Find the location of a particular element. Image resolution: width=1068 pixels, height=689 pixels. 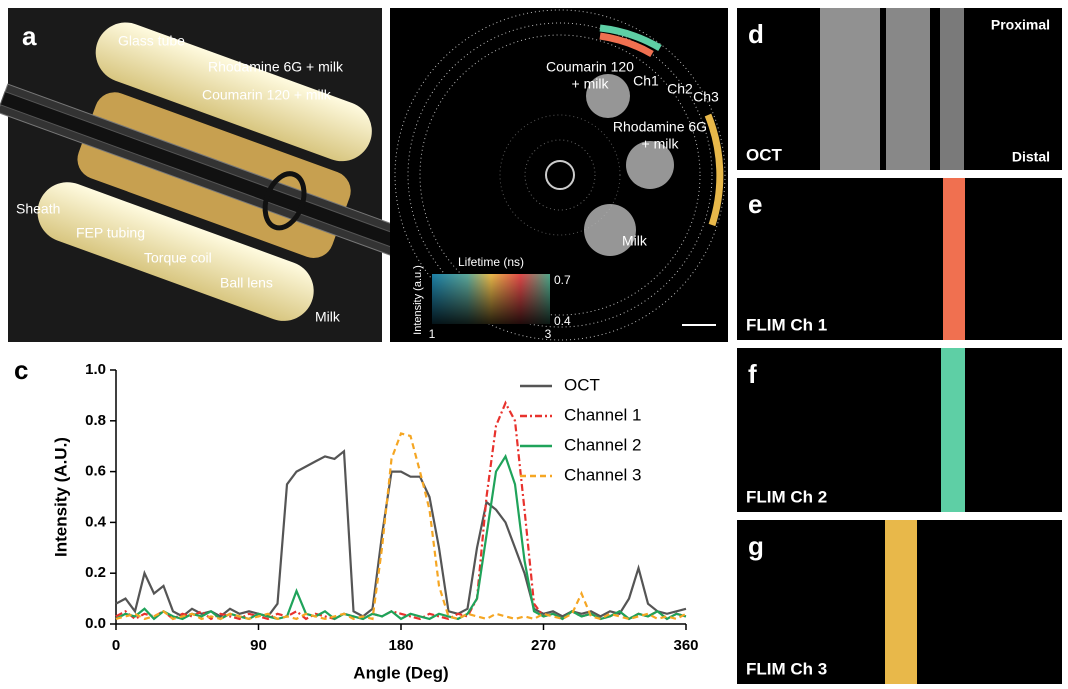

modality-label: FLIM Ch 1 is located at coordinates (786, 324).